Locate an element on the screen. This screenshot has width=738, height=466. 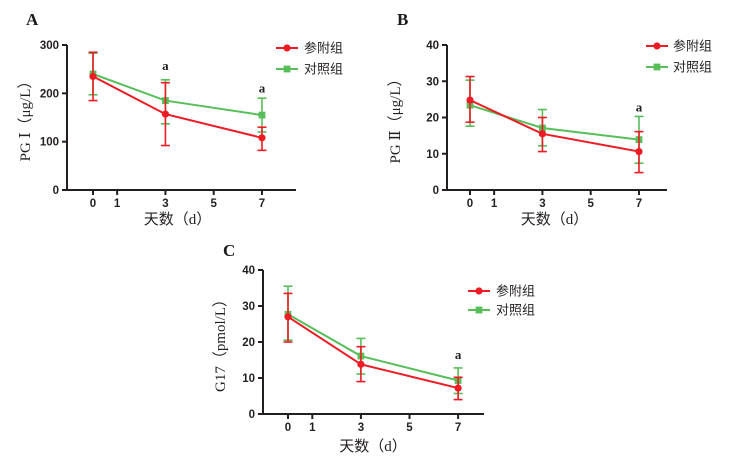
y-tick-label: 200 is located at coordinates (49, 94).